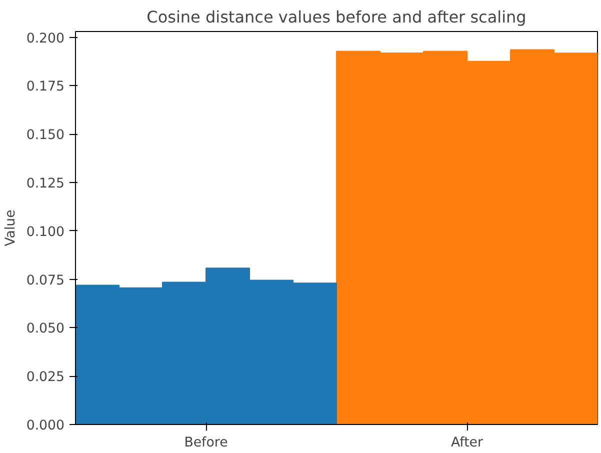 This screenshot has height=453, width=601. What do you see at coordinates (45, 38) in the screenshot?
I see `y-tick-label: 0.200` at bounding box center [45, 38].